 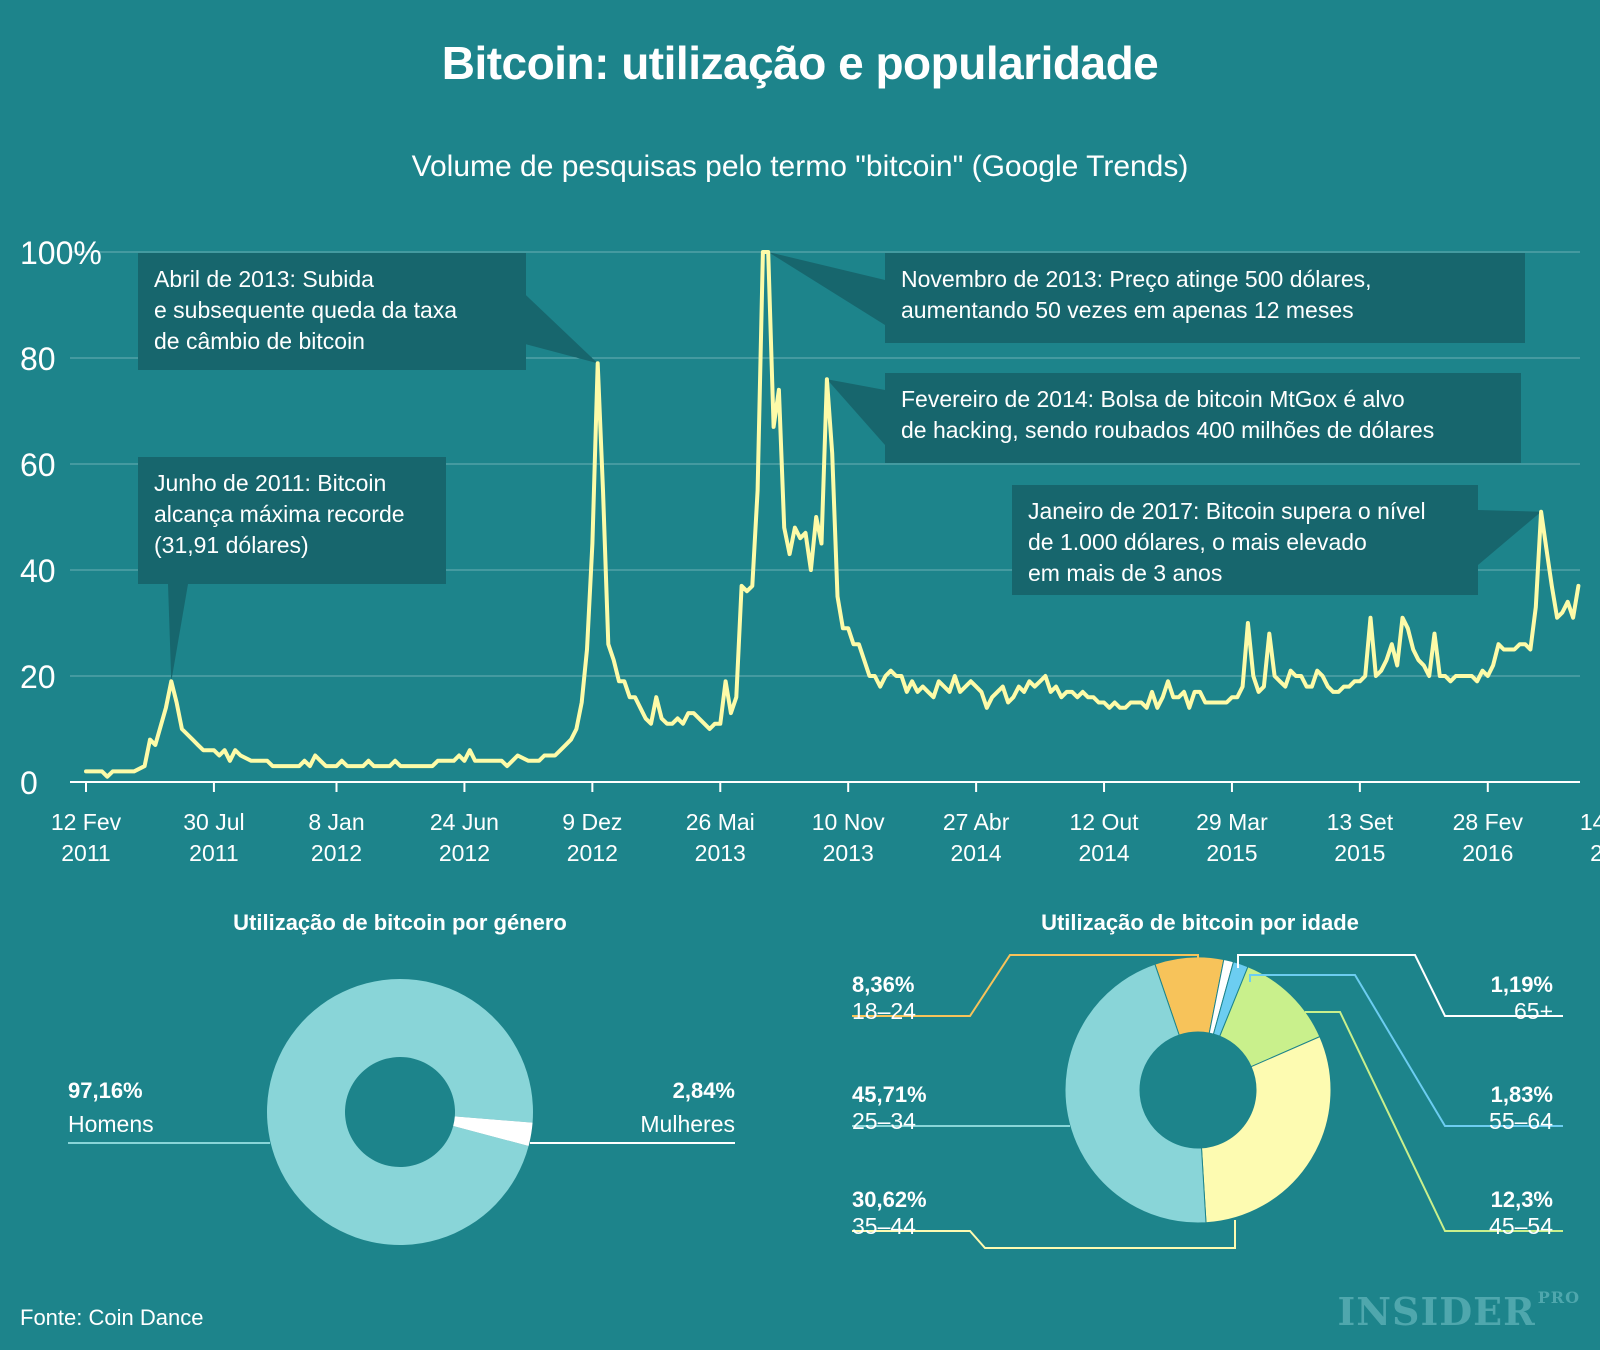 What do you see at coordinates (400, 922) in the screenshot?
I see `gender-chart-title: Utilização de bitcoin por género` at bounding box center [400, 922].